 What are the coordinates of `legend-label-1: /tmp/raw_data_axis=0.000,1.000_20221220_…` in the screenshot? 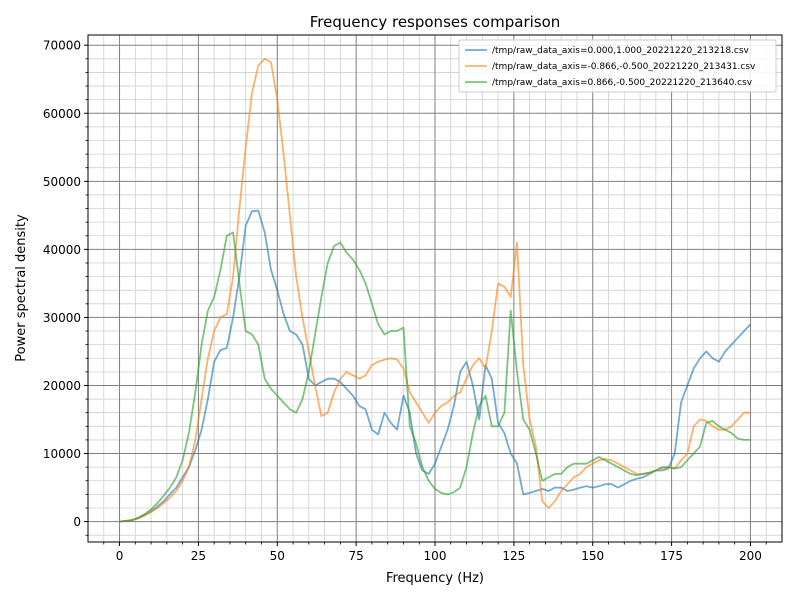 It's located at (621, 51).